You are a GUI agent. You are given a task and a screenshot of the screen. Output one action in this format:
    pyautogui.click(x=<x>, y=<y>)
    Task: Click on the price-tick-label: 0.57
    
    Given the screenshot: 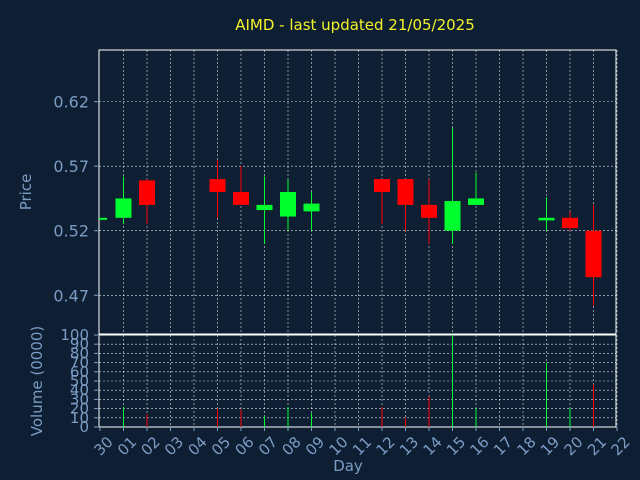 What is the action you would take?
    pyautogui.click(x=71, y=166)
    